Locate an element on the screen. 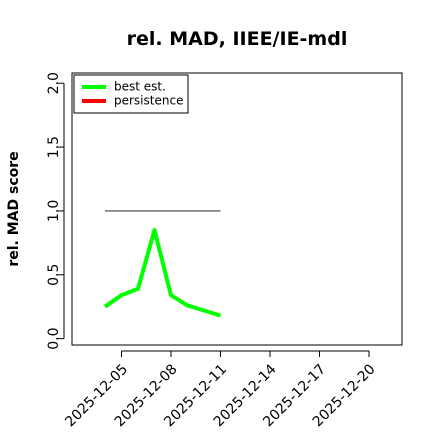  legend-label: persistence is located at coordinates (148, 101).